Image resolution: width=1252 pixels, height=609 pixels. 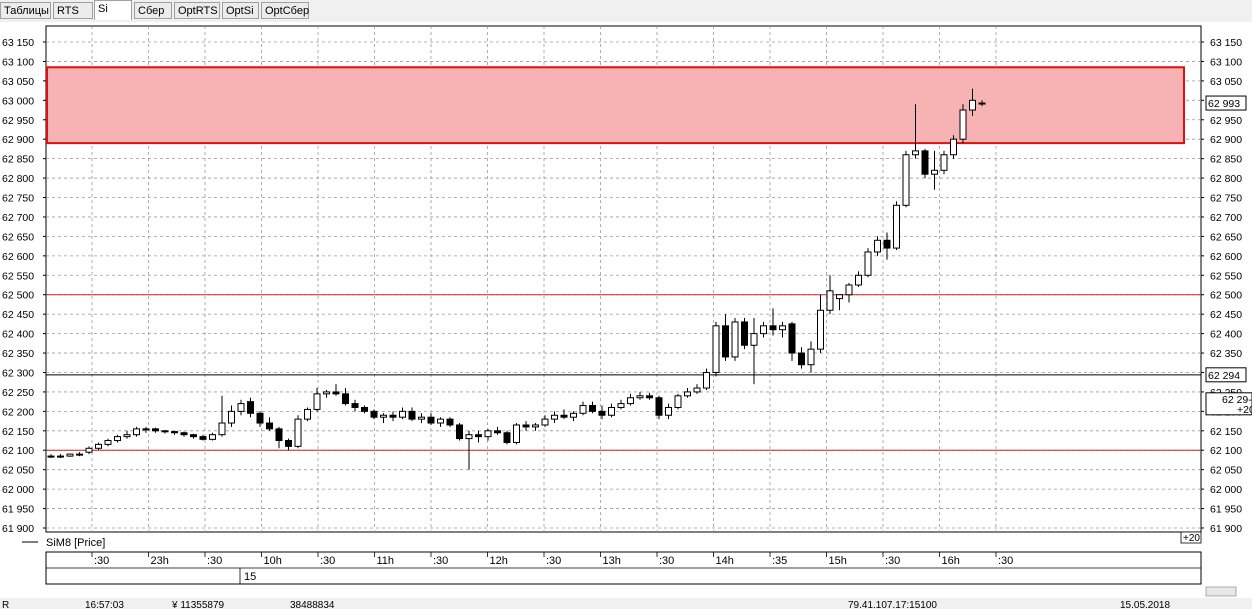 I want to click on y-tick-label-right: 62 350, so click(x=1226, y=354).